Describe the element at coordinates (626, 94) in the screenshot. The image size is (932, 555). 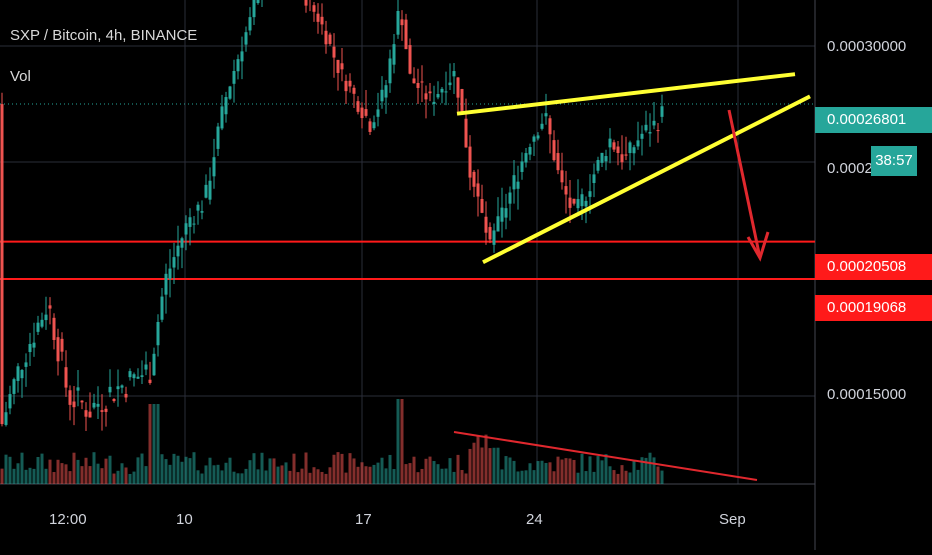
I see `wedge-upper-line` at that location.